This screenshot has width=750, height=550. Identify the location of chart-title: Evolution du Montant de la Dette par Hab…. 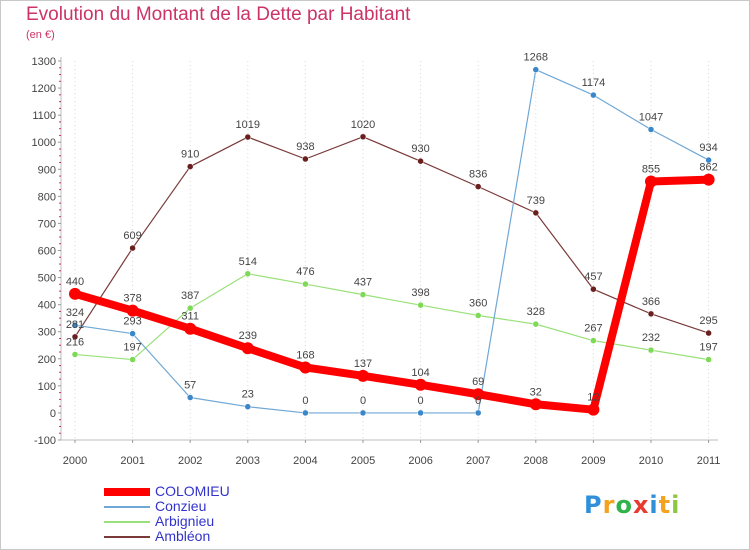
(218, 14).